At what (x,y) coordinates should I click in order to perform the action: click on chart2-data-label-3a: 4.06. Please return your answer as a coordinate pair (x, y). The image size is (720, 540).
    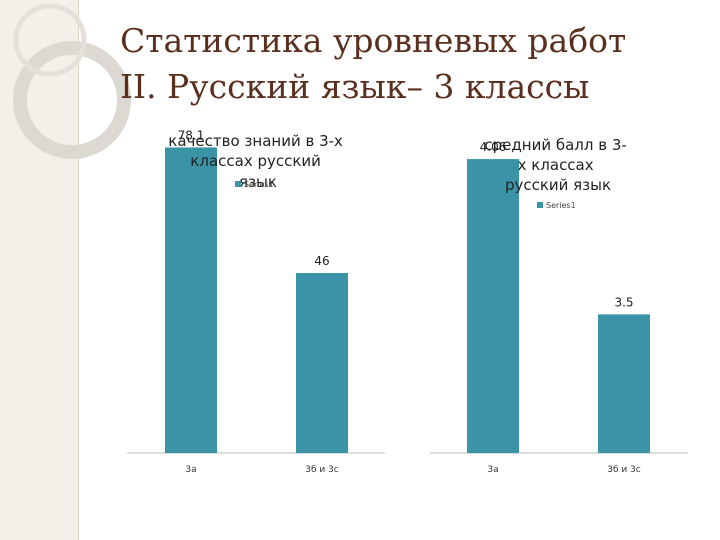
    Looking at the image, I should click on (493, 147).